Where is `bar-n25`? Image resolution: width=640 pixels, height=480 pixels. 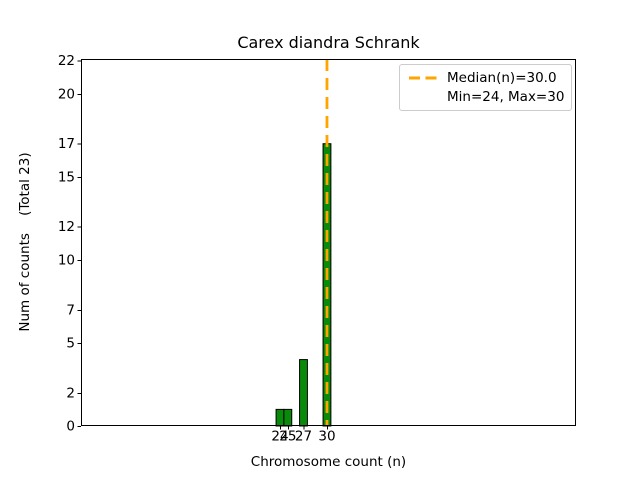
bar-n25 is located at coordinates (288, 417).